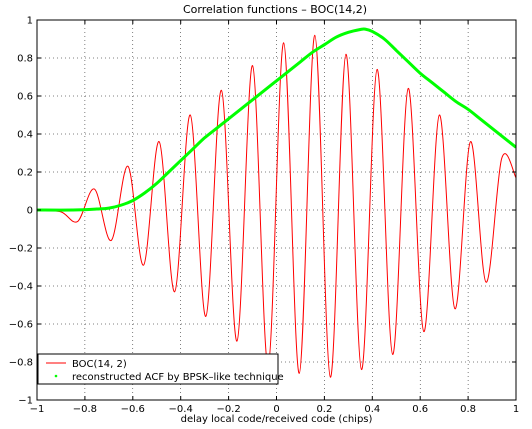 This screenshot has width=532, height=429. What do you see at coordinates (21, 249) in the screenshot?
I see `y-tick-label: −0.2` at bounding box center [21, 249].